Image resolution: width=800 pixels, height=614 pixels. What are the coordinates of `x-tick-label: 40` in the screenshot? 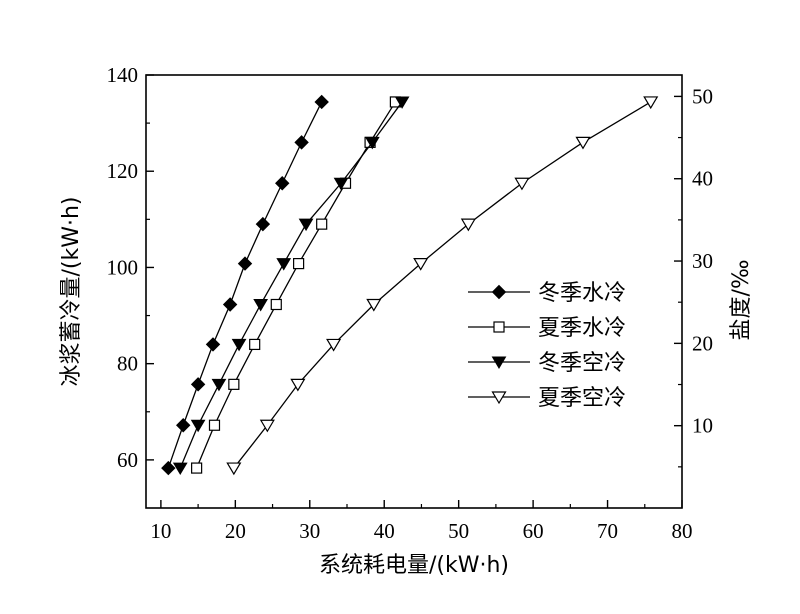 It's located at (384, 531).